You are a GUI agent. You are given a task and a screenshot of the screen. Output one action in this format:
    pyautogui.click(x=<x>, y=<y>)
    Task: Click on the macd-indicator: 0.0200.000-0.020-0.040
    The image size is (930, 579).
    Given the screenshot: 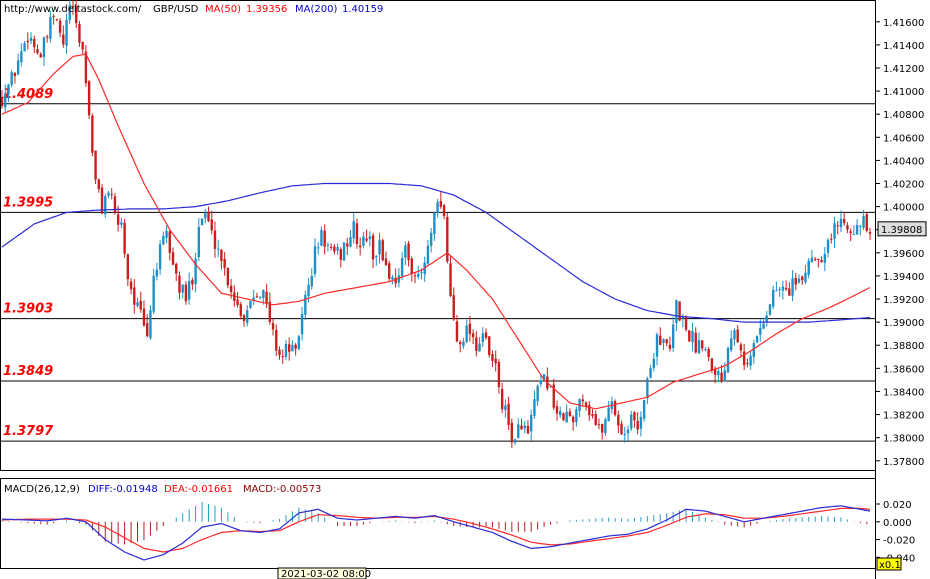 What is the action you would take?
    pyautogui.click(x=458, y=532)
    